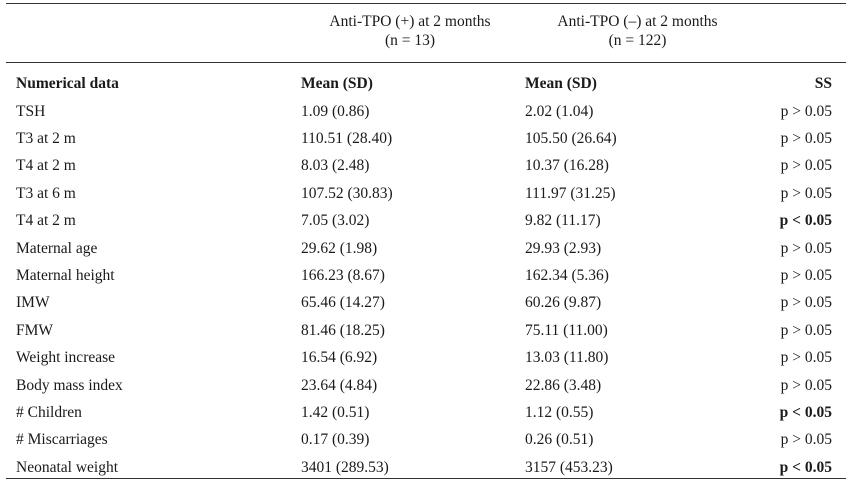 The height and width of the screenshot is (481, 853). I want to click on table-row: # Children 1.42 (0.51) 1.12 (0.55) p < 0.05, so click(424, 412).